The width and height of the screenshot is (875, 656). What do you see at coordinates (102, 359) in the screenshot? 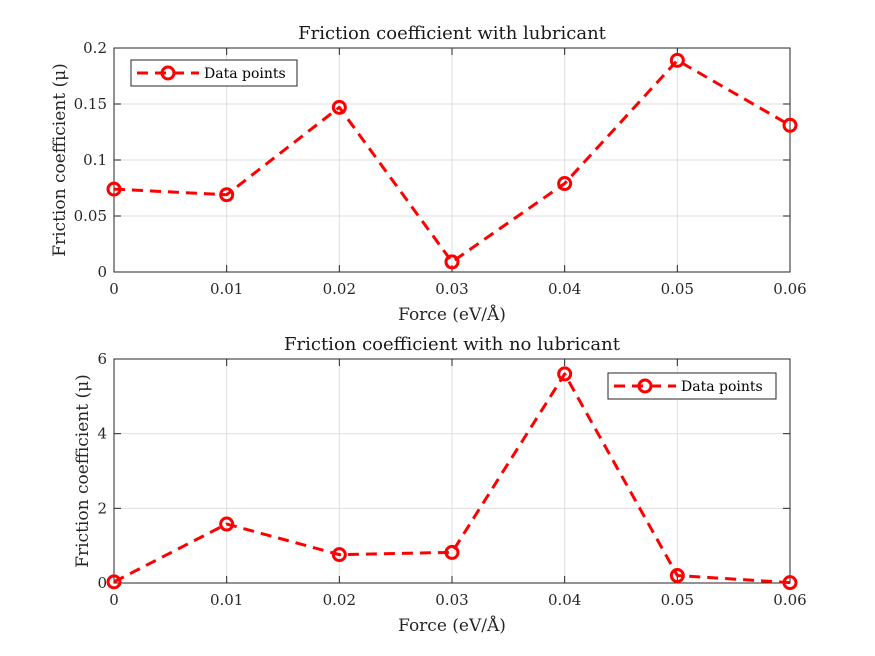
I see `y-tick-label: 6` at bounding box center [102, 359].